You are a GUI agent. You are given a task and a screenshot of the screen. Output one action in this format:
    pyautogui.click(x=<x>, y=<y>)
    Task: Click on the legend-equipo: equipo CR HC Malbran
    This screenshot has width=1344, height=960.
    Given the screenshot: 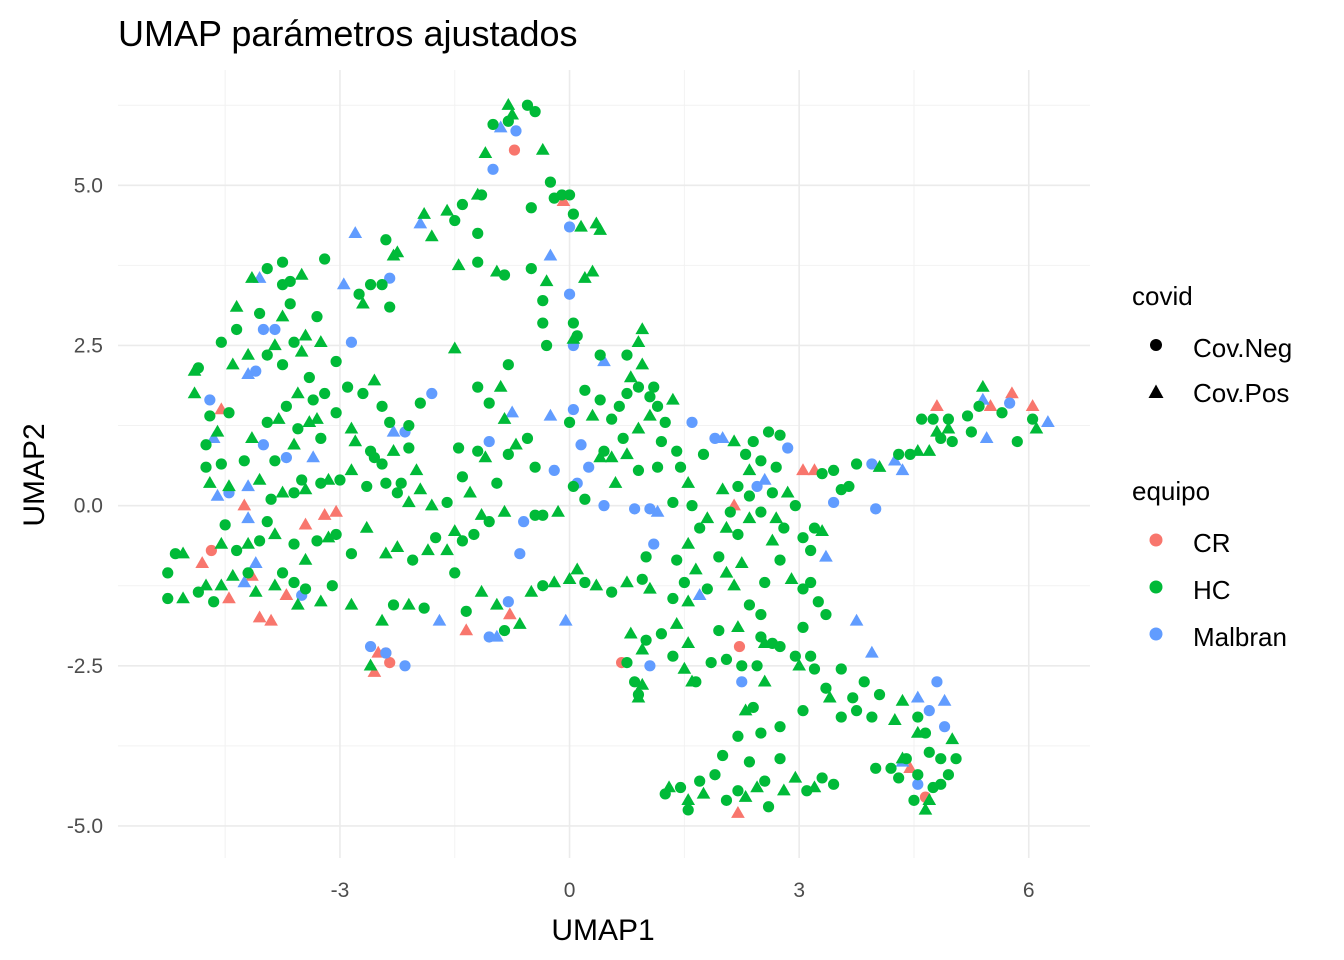 What is the action you would take?
    pyautogui.click(x=1209, y=564)
    